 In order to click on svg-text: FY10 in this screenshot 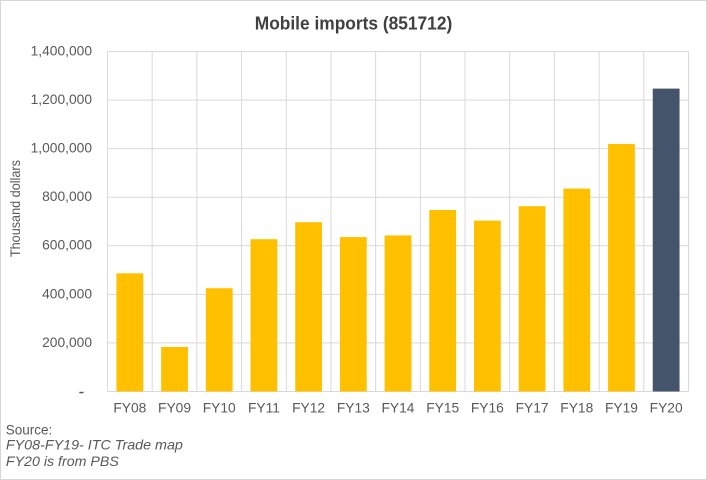, I will do `click(219, 408)`.